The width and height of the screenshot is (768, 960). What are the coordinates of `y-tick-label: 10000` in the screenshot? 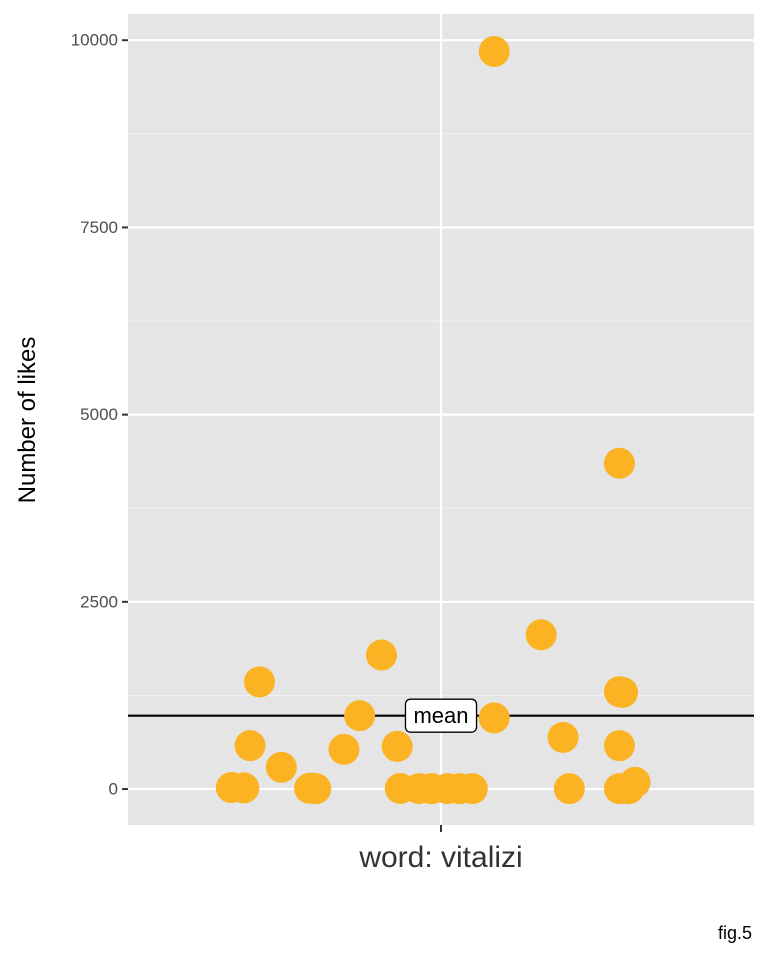 It's located at (94, 40).